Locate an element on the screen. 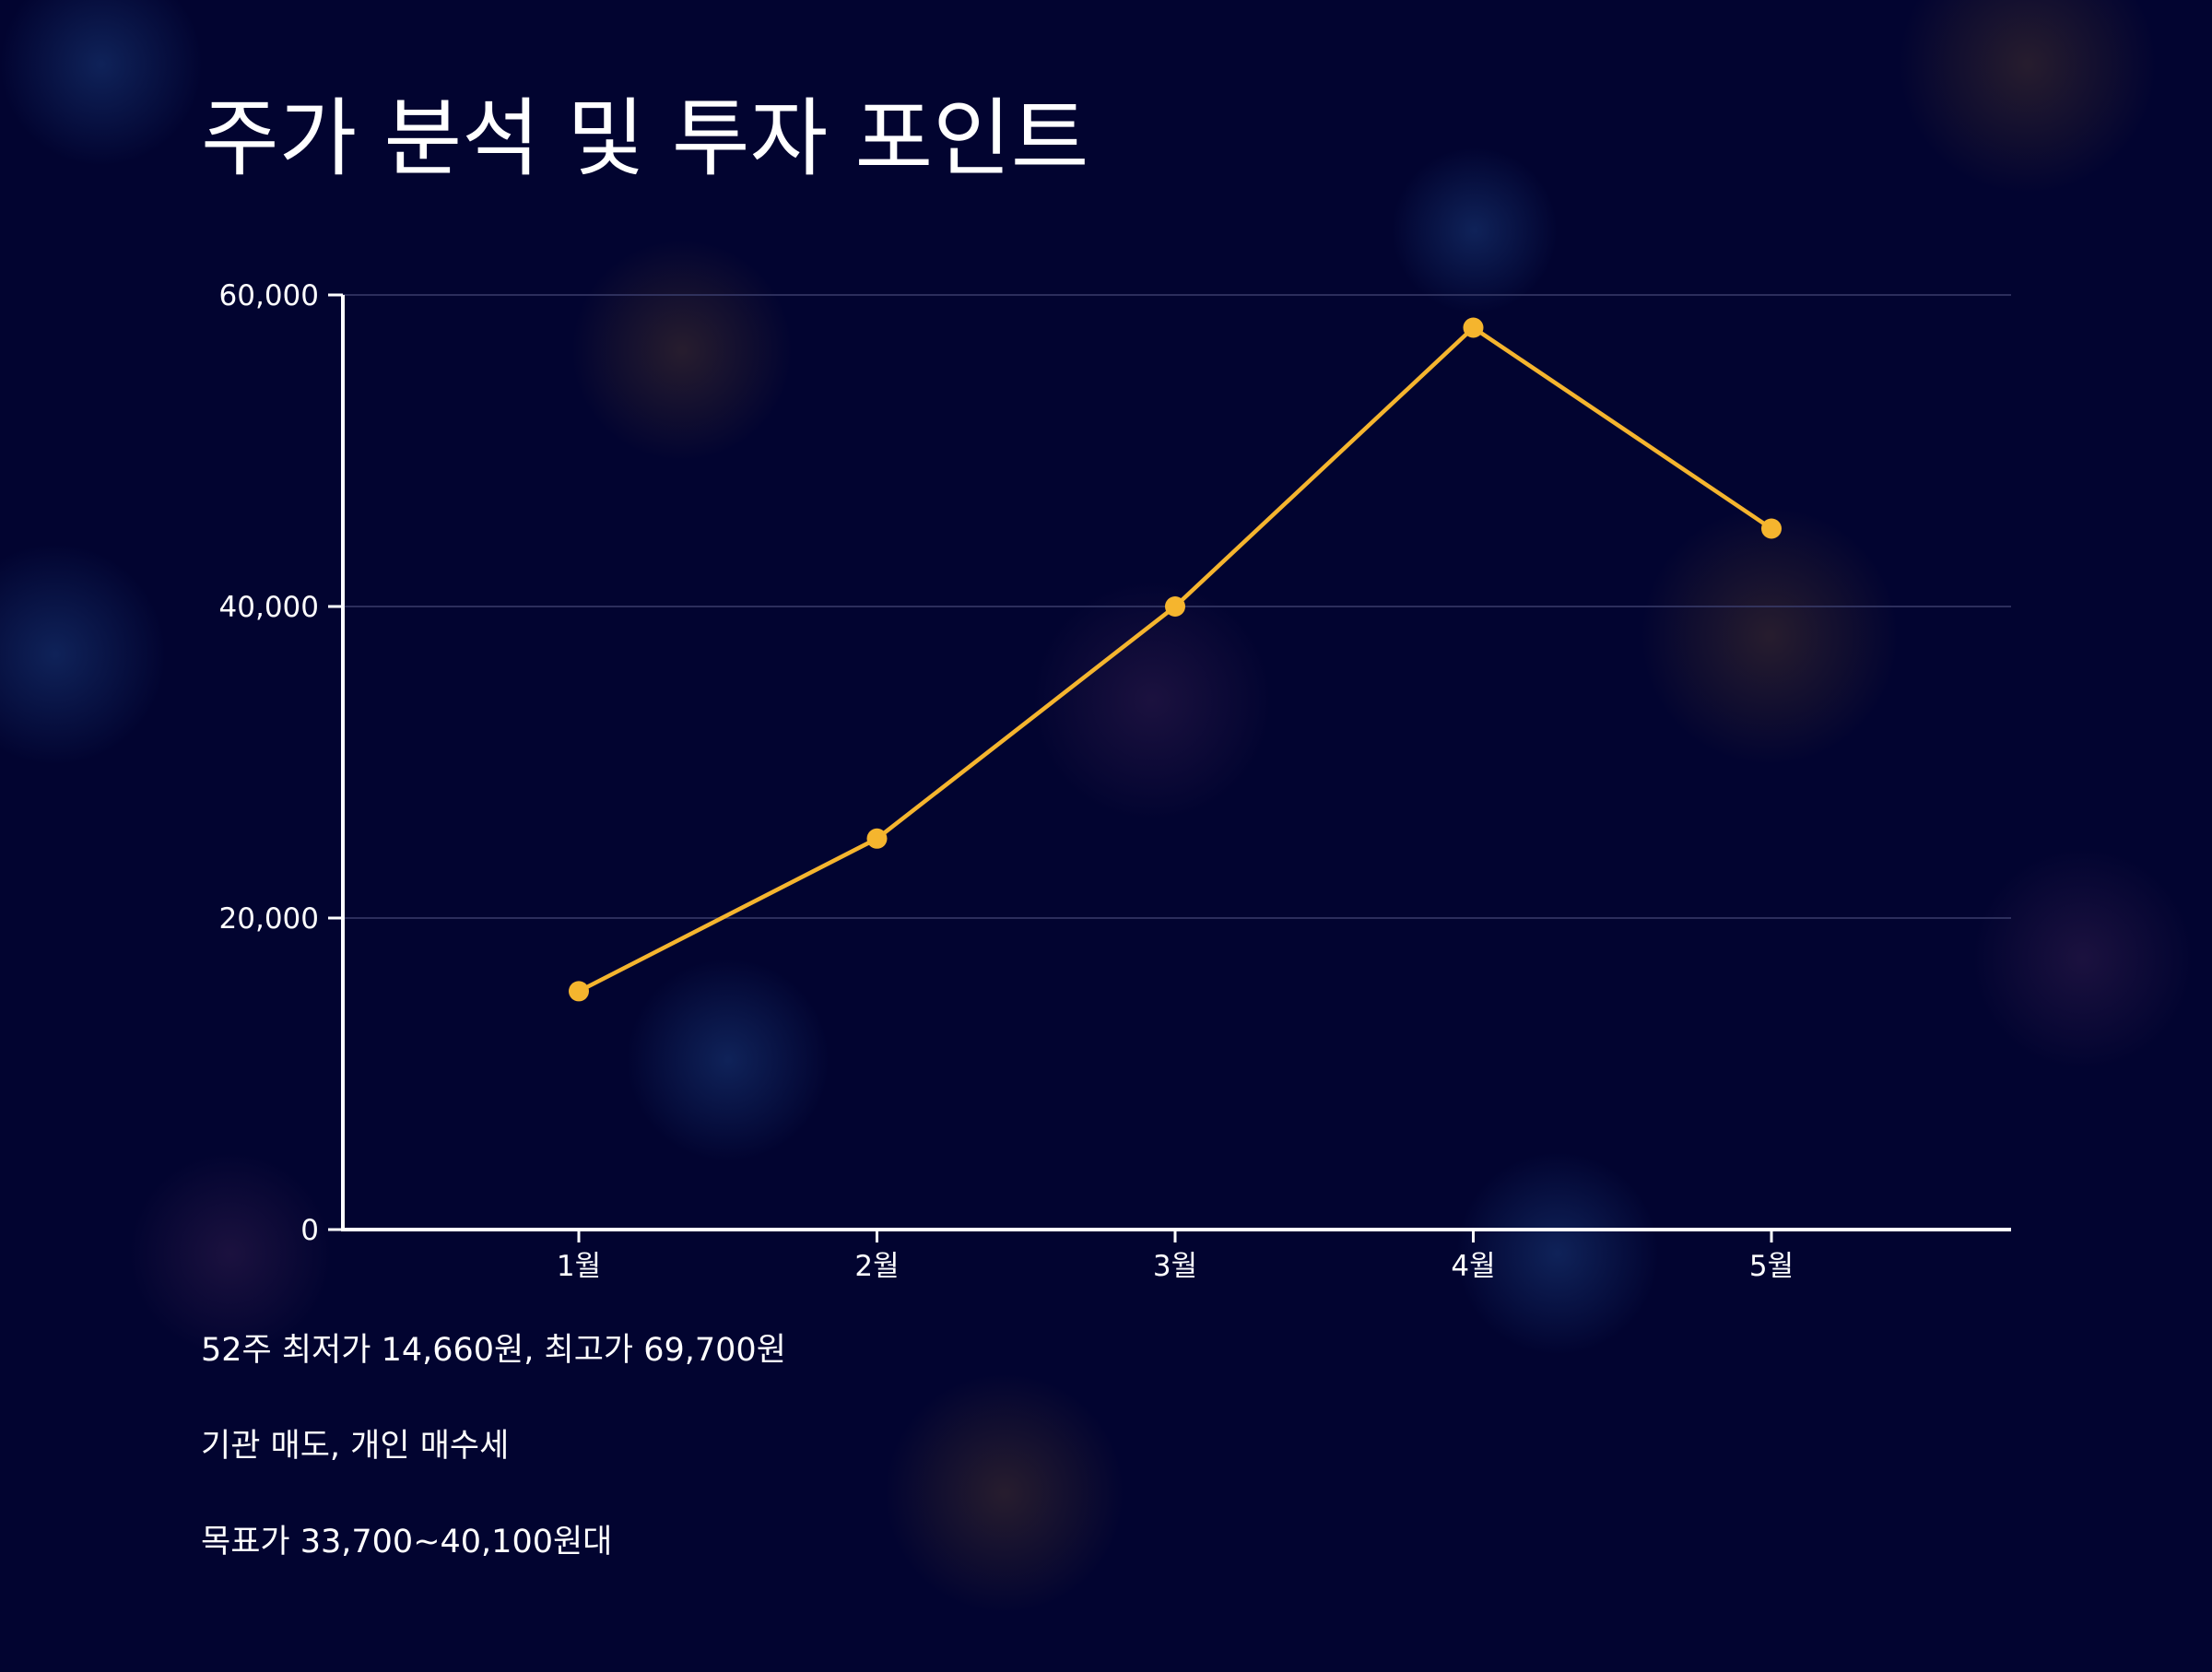  page-title: 주가 분석 및 투자 포인트 is located at coordinates (645, 138).